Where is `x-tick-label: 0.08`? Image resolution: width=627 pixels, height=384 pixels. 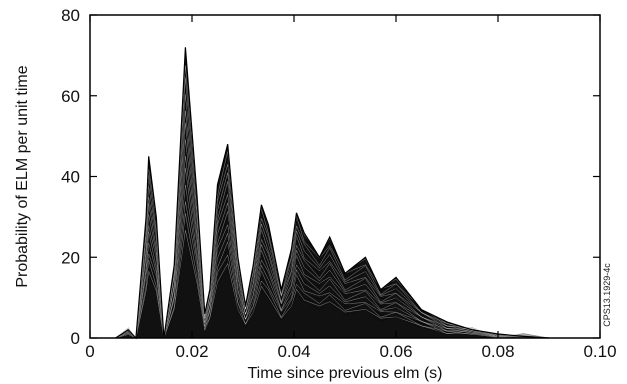 x-tick-label: 0.08 is located at coordinates (497, 351).